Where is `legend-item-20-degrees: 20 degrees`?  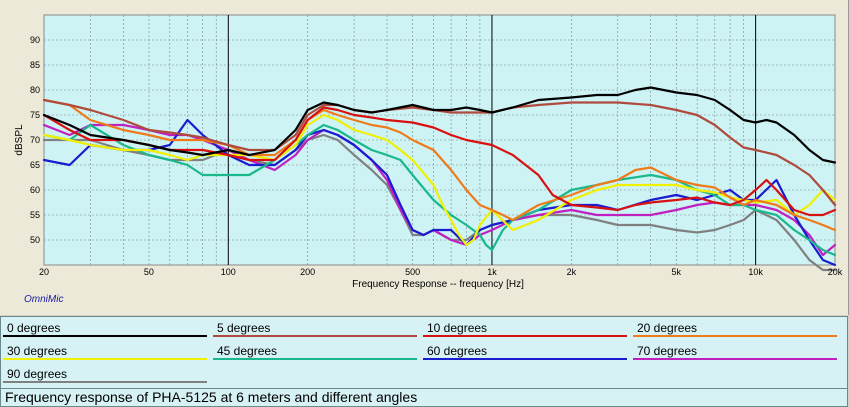 legend-item-20-degrees: 20 degrees is located at coordinates (735, 330).